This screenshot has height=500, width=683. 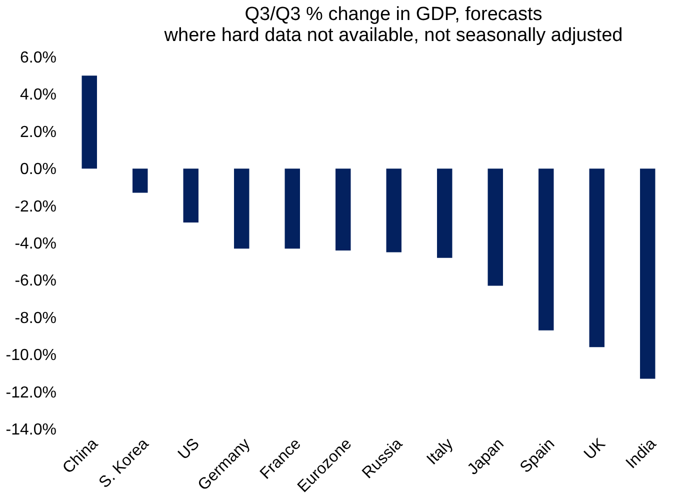 I want to click on y-tick-label: 2.0%, so click(x=38, y=132).